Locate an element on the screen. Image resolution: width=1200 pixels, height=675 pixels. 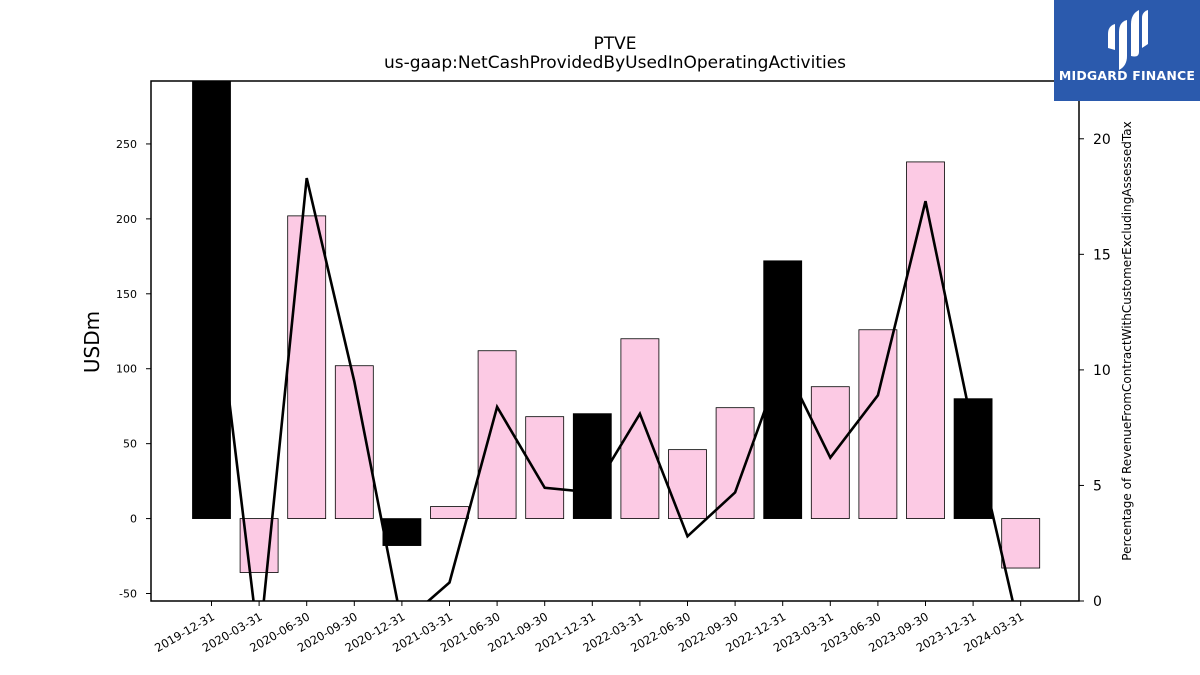
y2-tick-label: 10 is located at coordinates (1102, 371).